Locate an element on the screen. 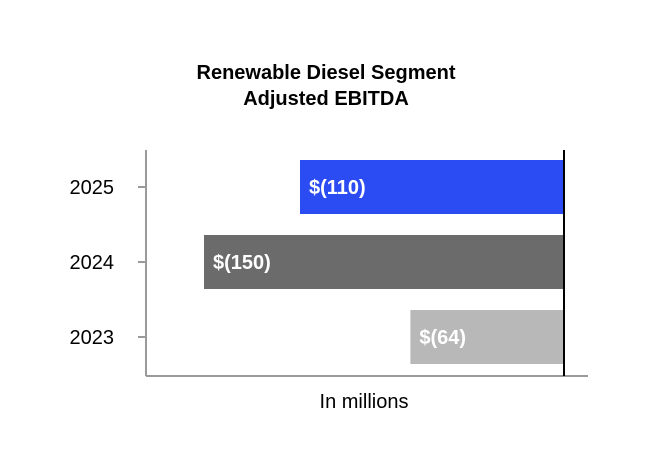  bar-label-2025: $(110) is located at coordinates (337, 188).